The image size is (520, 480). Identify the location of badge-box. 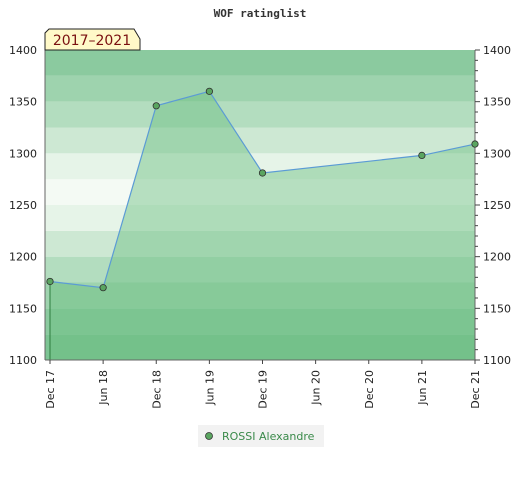
(92, 39).